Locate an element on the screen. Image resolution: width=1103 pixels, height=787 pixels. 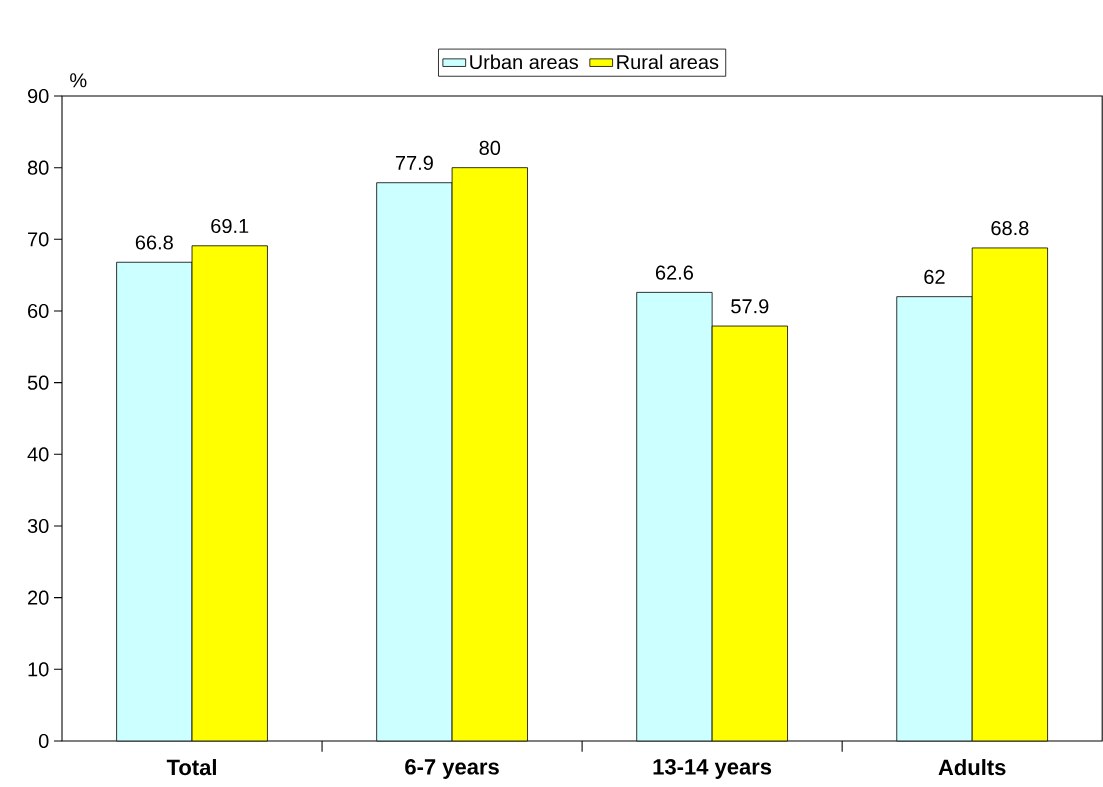
y-tick-label: 30 is located at coordinates (38, 526).